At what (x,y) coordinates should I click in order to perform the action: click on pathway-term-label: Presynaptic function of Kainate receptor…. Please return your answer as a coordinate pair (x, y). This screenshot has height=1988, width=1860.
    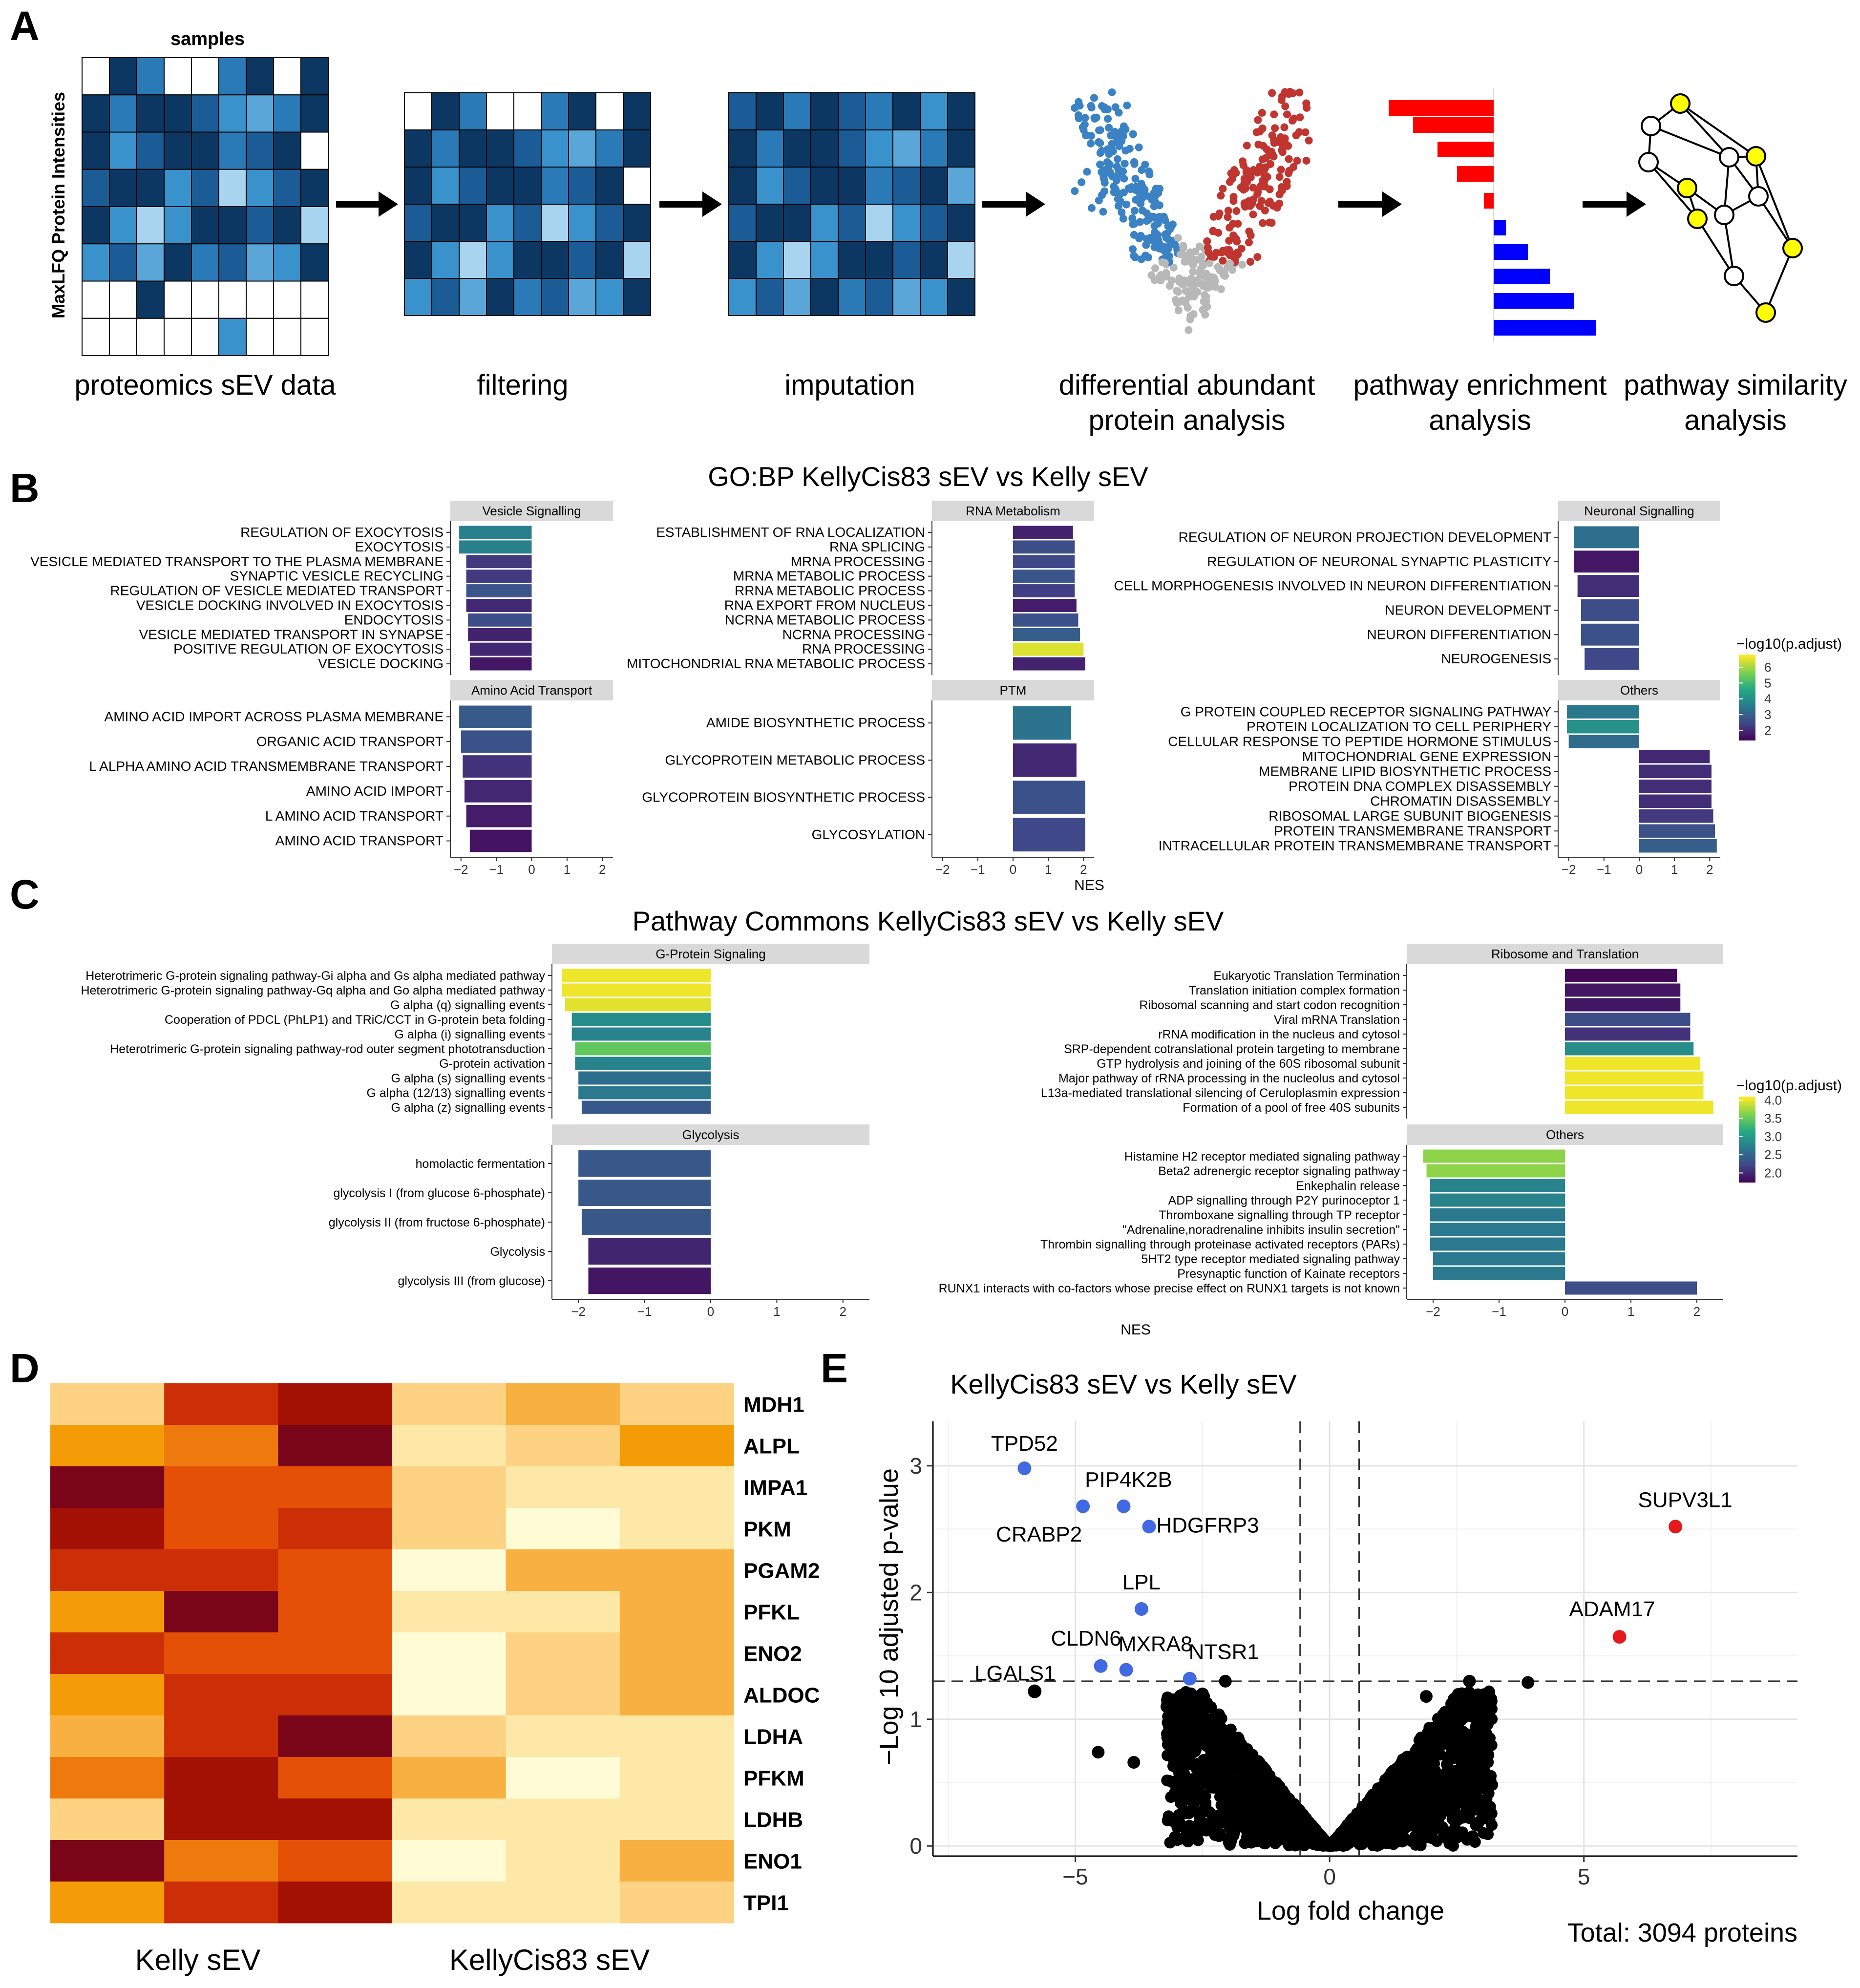
    Looking at the image, I should click on (1288, 1274).